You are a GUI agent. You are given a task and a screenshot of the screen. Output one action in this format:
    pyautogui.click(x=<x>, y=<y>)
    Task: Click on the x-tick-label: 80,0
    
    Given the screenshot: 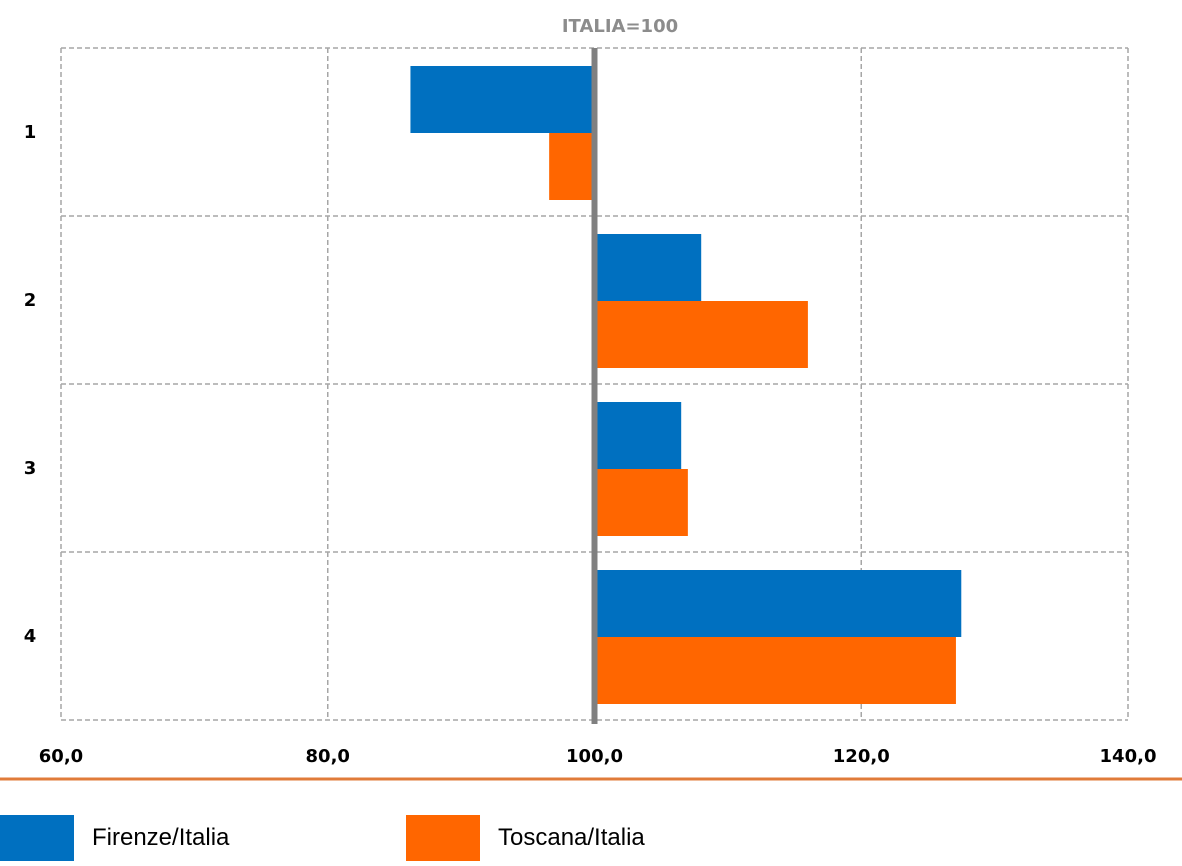 What is the action you would take?
    pyautogui.click(x=328, y=756)
    